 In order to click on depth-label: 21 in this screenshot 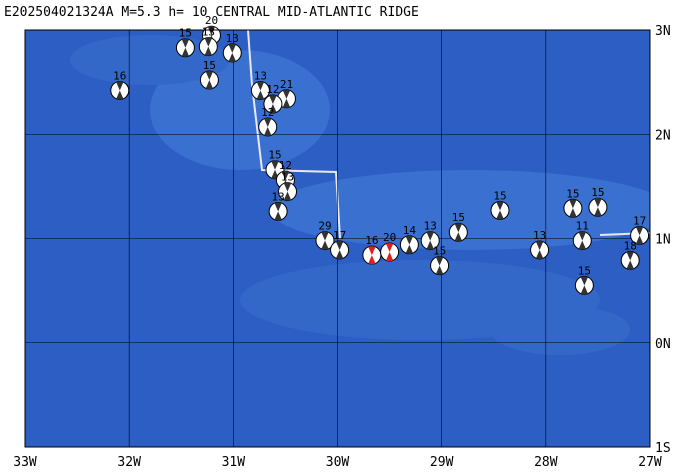, I will do `click(286, 84)`.